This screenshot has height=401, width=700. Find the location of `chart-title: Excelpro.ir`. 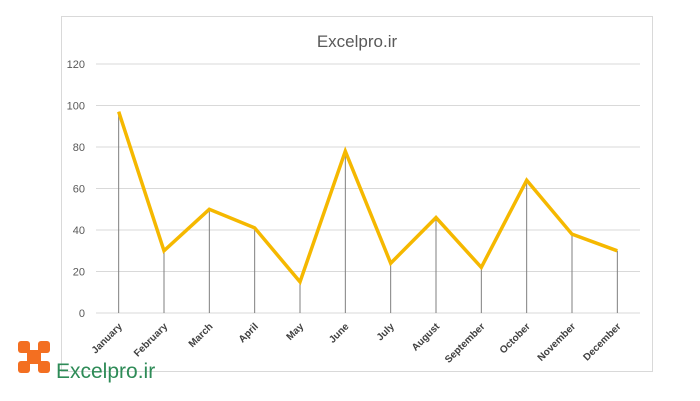

chart-title: Excelpro.ir is located at coordinates (357, 41).